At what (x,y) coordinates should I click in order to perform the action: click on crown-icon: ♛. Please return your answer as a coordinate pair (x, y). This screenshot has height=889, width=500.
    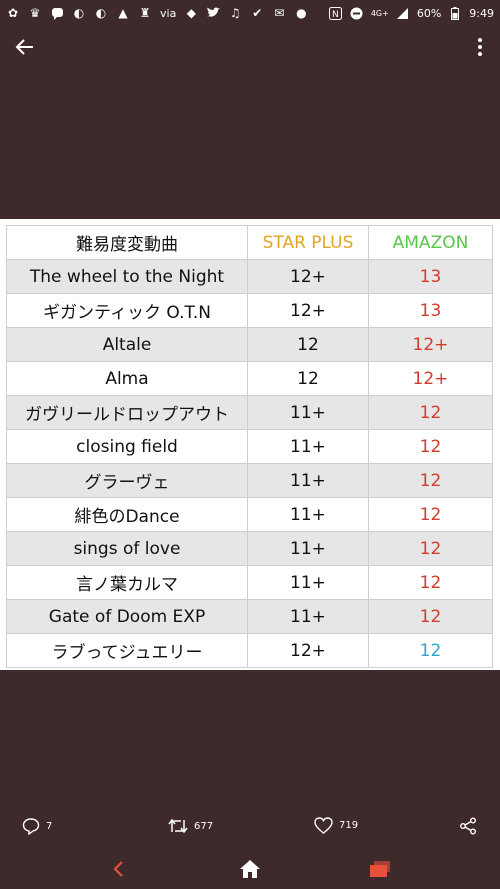
    Looking at the image, I should click on (35, 13).